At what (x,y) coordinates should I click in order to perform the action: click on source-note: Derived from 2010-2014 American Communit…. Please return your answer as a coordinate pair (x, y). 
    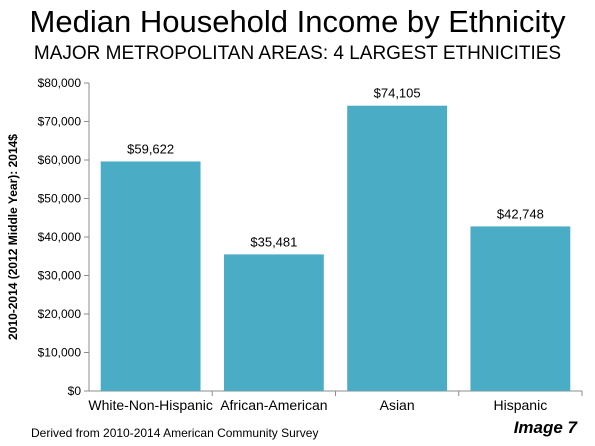
    Looking at the image, I should click on (175, 433).